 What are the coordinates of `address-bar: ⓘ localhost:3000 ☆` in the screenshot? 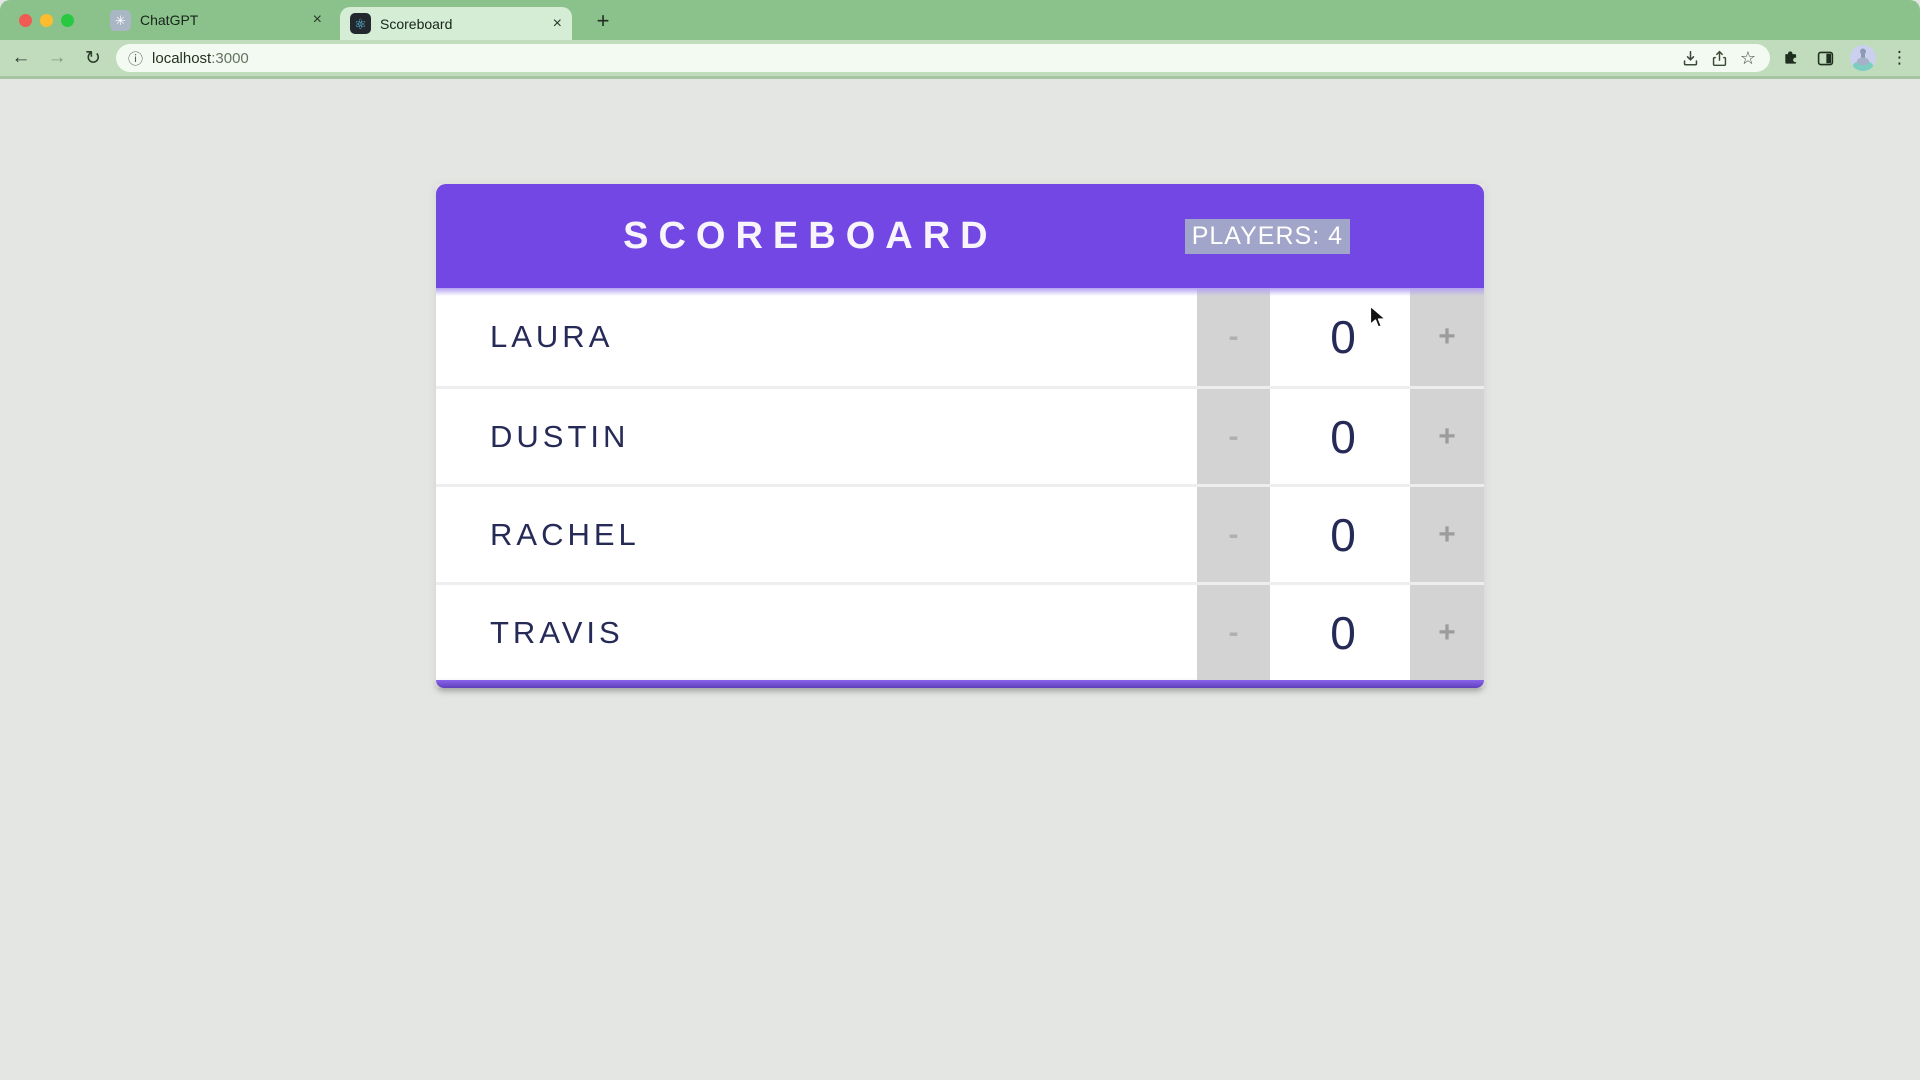 It's located at (943, 58).